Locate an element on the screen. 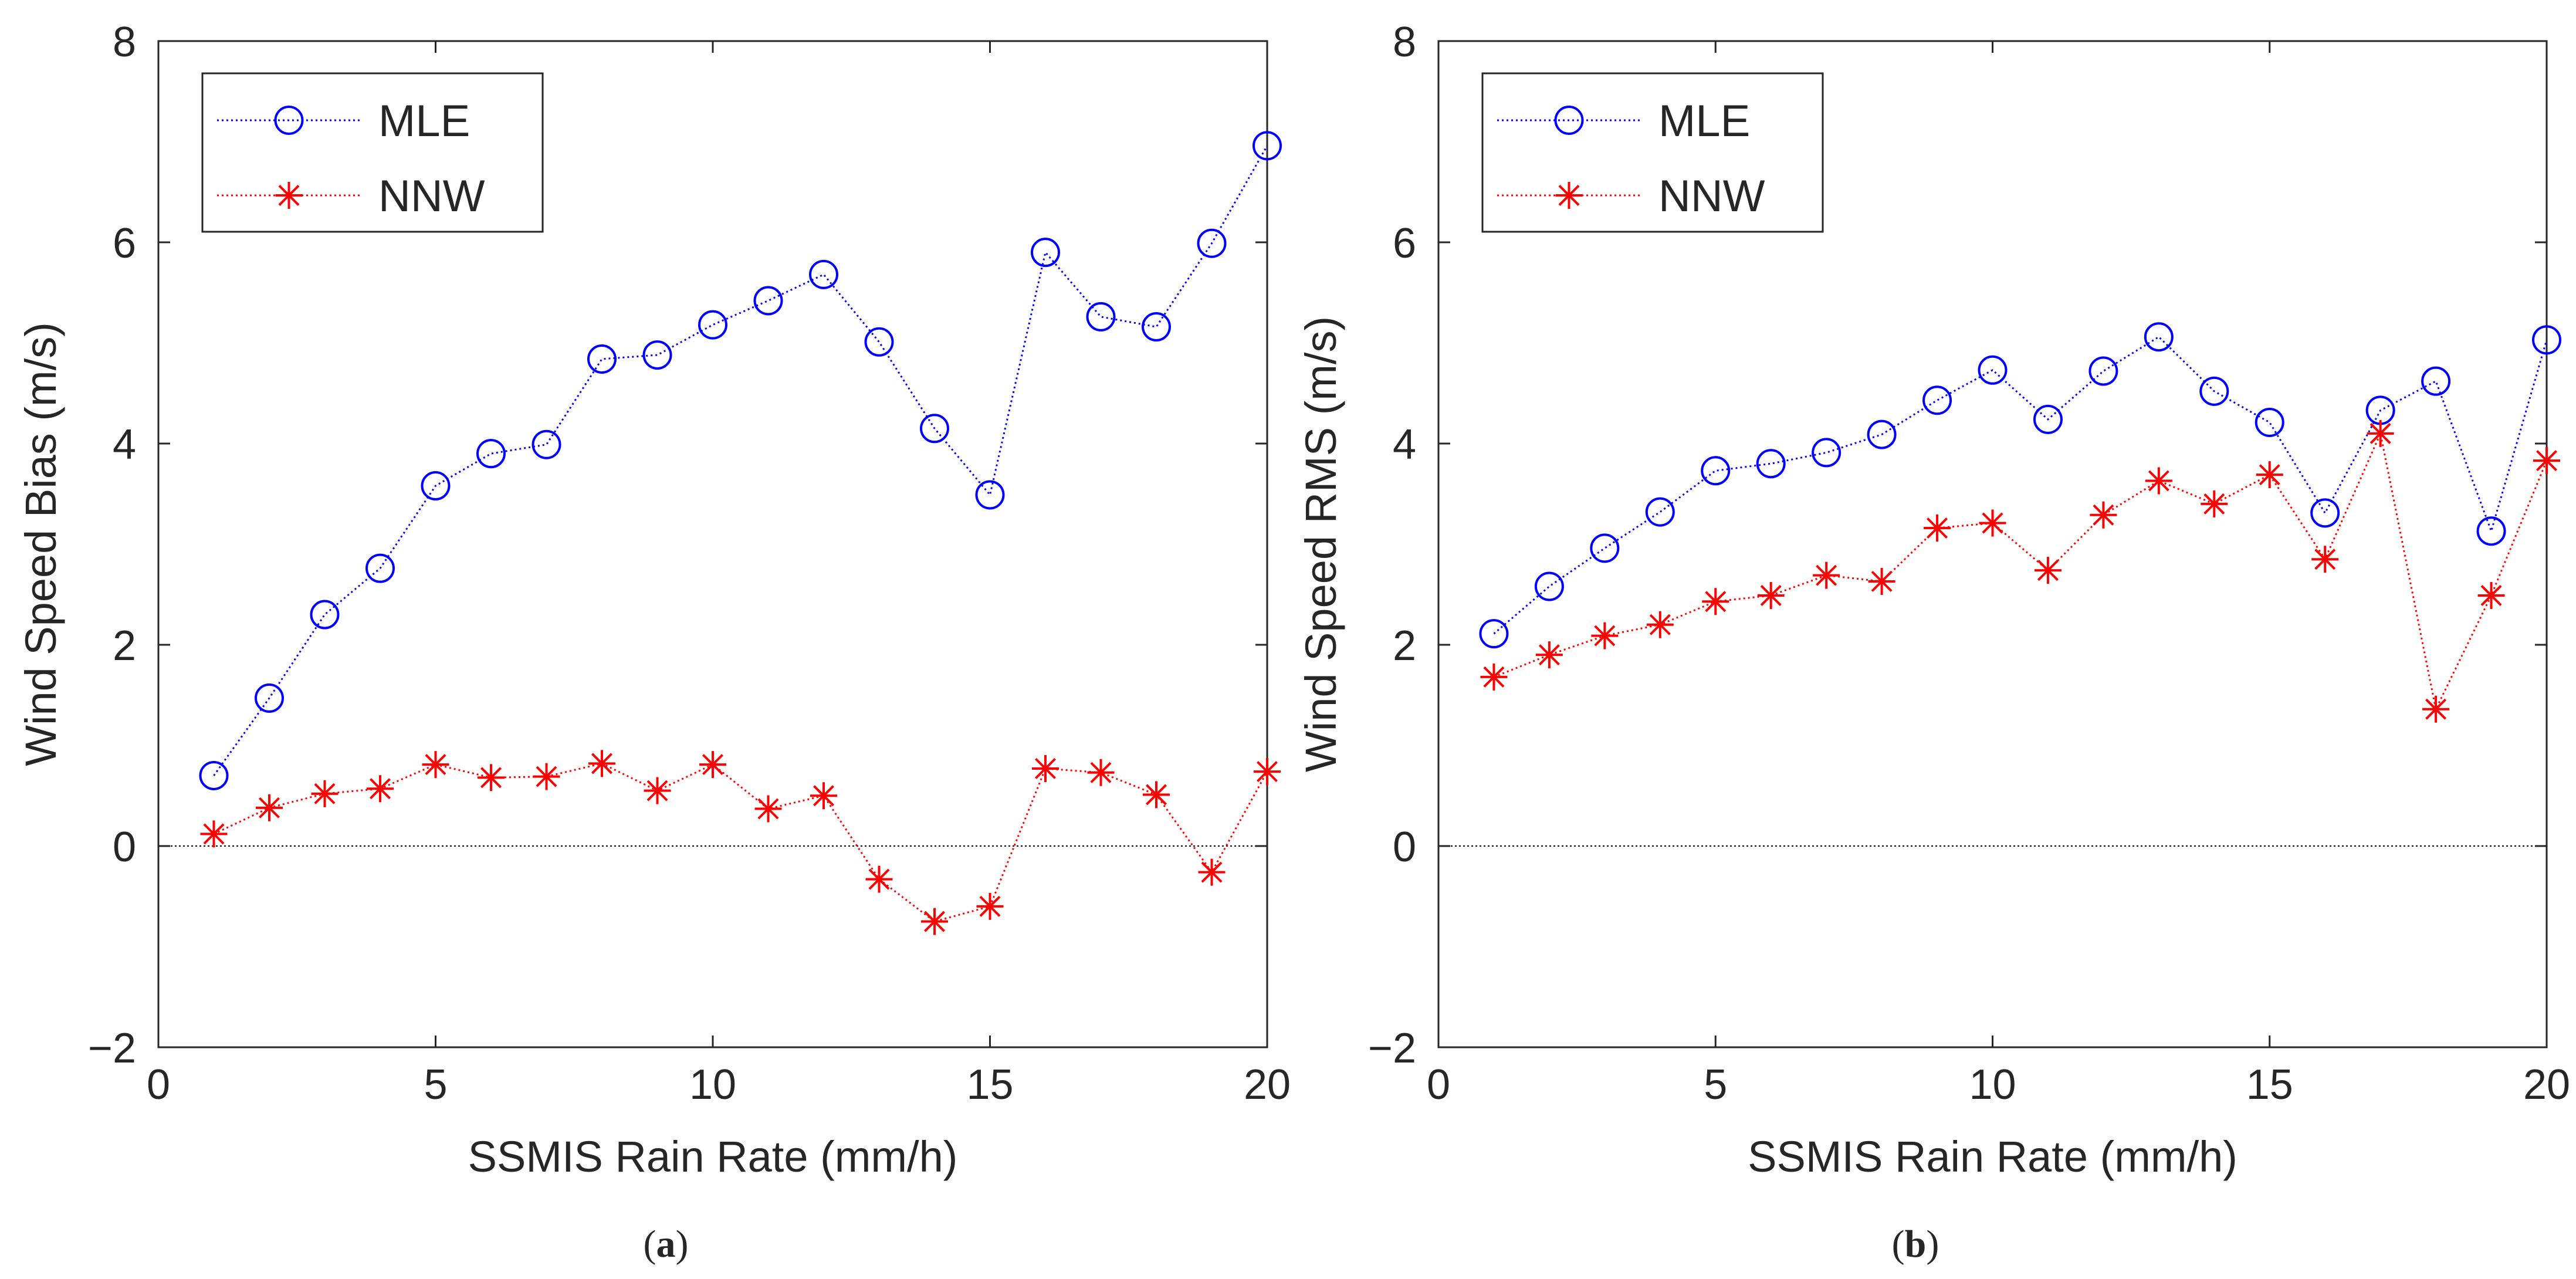 This screenshot has width=2576, height=1279. legend: MLE NNW is located at coordinates (372, 153).